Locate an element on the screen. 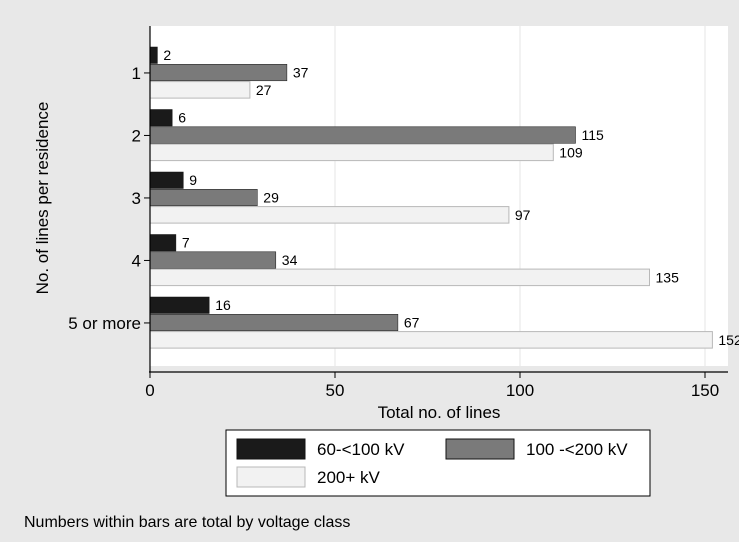  x-tick-label: 150 is located at coordinates (705, 390).